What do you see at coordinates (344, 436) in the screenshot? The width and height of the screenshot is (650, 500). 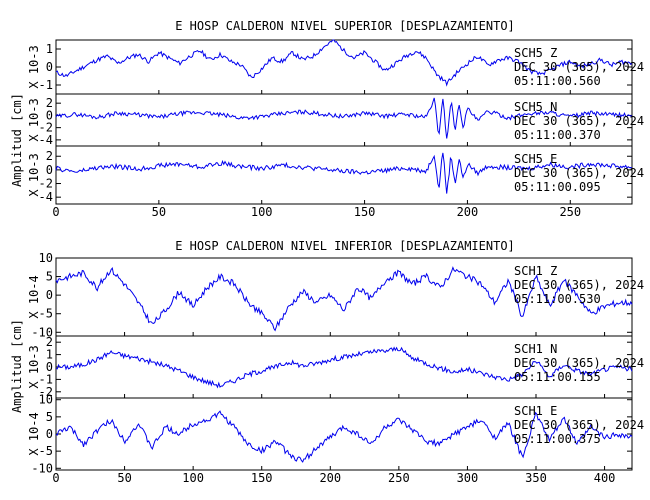 I see `chart1-panel2-trace` at bounding box center [344, 436].